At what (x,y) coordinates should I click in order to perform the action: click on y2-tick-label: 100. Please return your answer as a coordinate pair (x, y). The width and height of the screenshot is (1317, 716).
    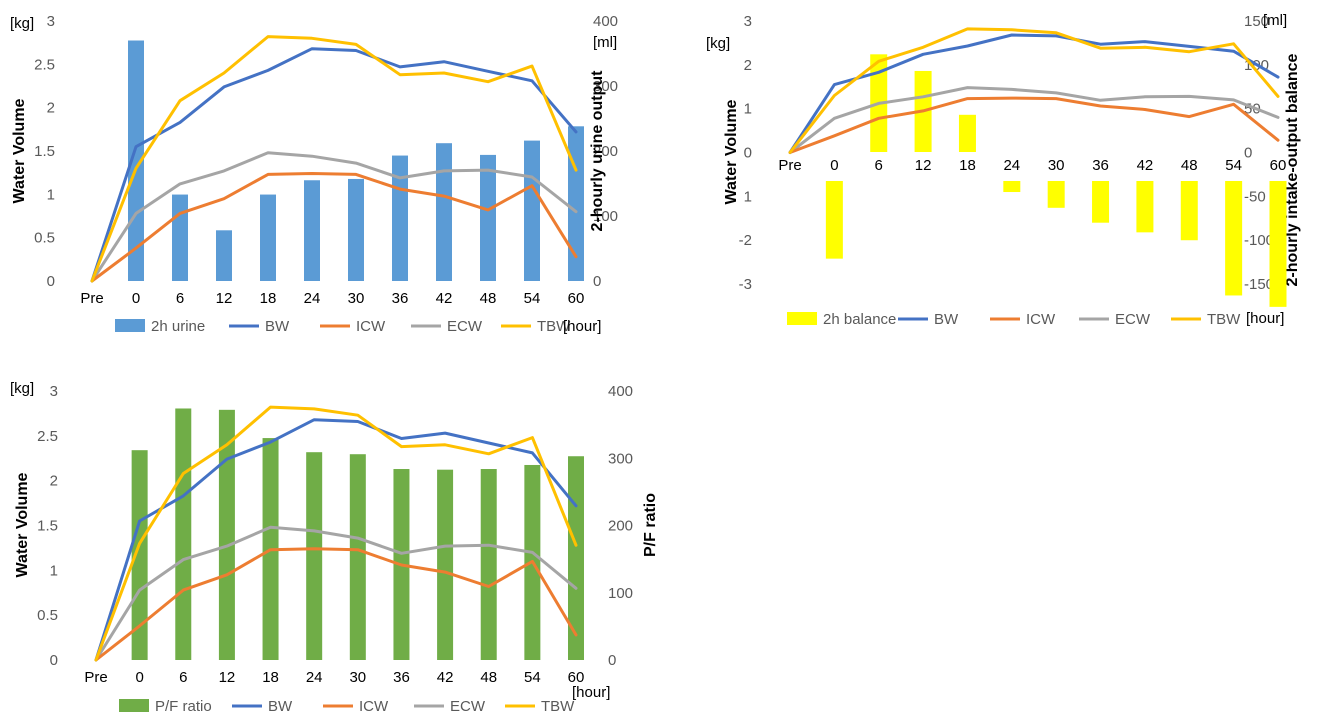
    Looking at the image, I should click on (605, 216).